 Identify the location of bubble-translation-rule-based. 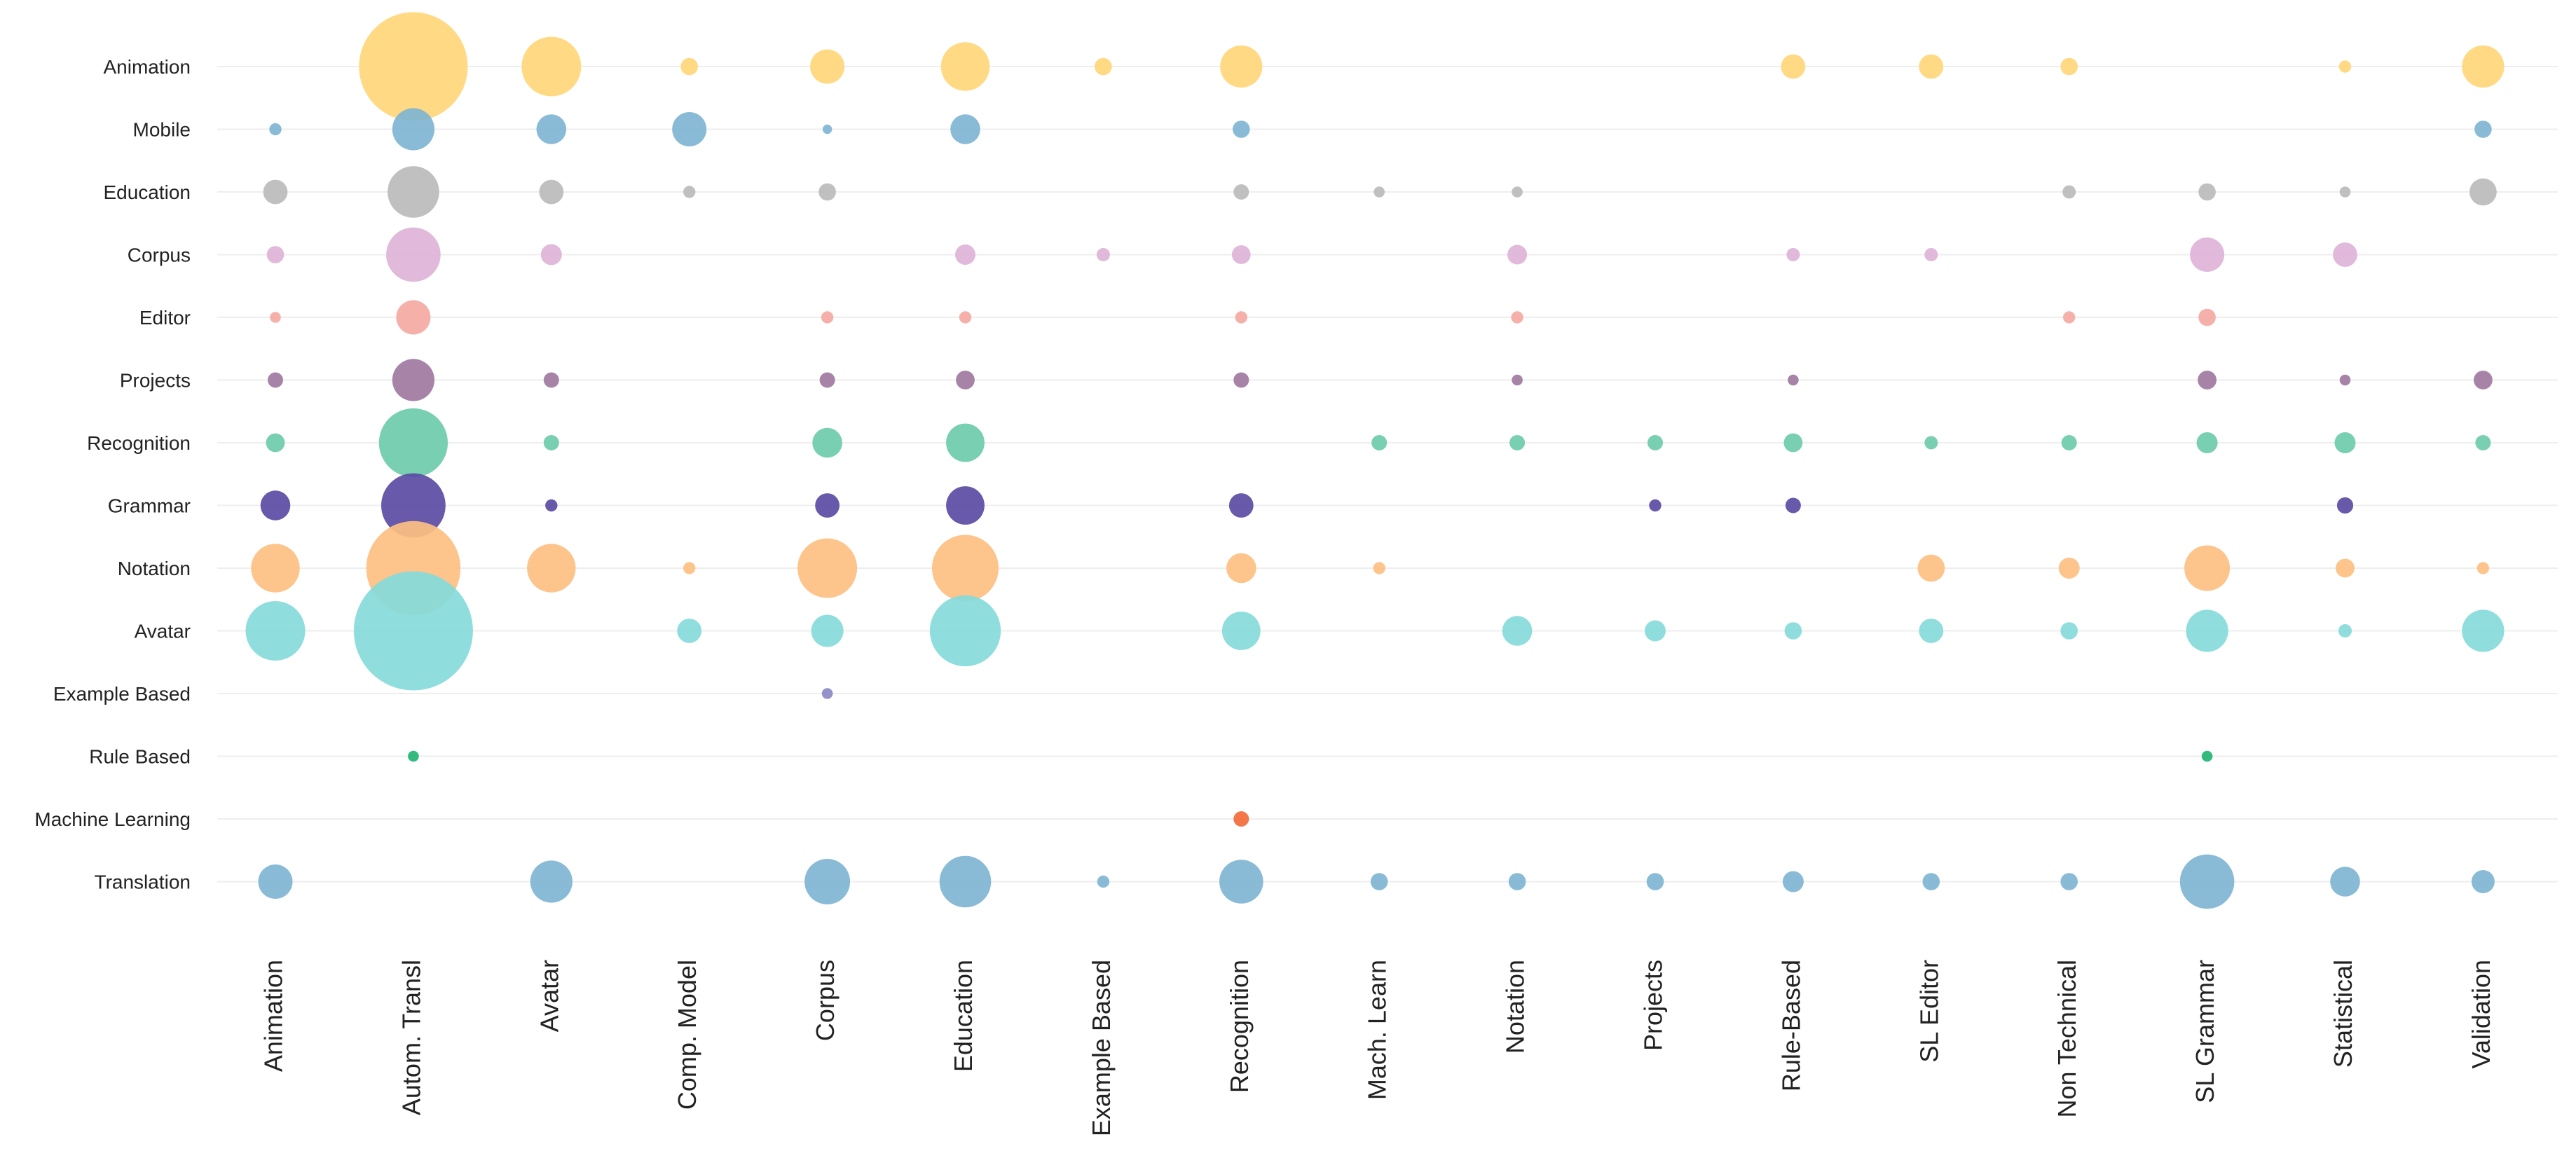
(1793, 881).